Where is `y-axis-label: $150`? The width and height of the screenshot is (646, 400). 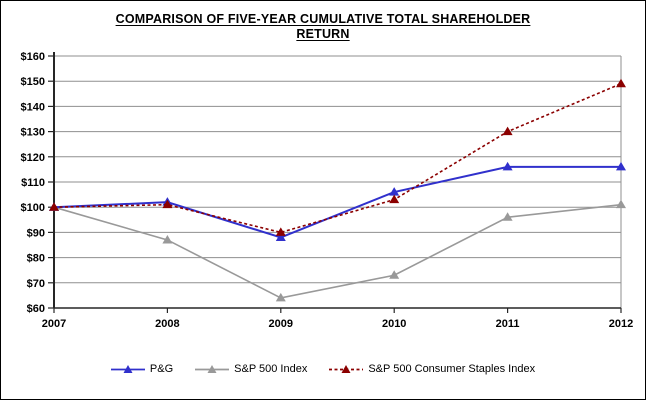 y-axis-label: $150 is located at coordinates (33, 82).